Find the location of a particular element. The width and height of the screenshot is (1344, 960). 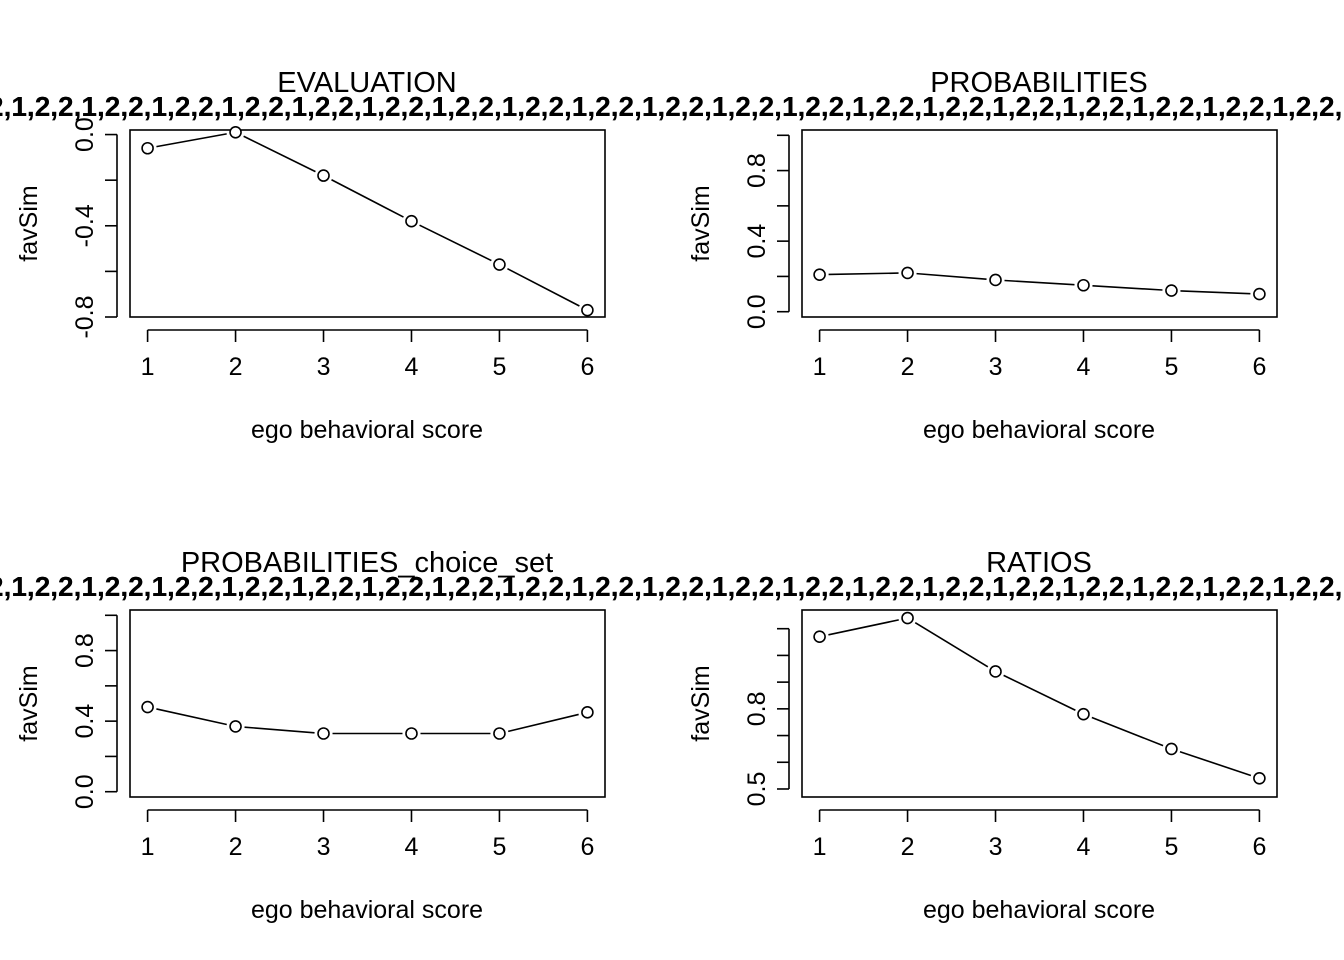

chart-4-y-tick-label: 0.5 is located at coordinates (757, 789).